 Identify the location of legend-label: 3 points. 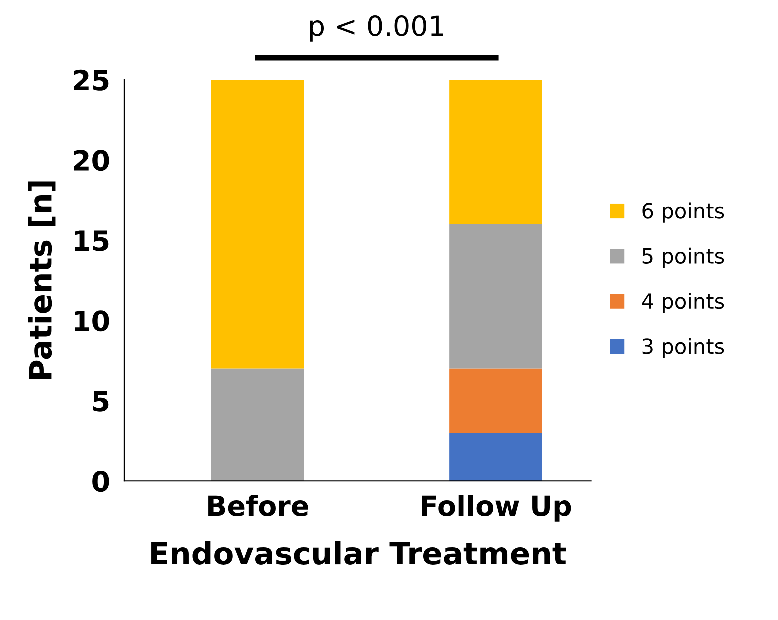
(683, 348).